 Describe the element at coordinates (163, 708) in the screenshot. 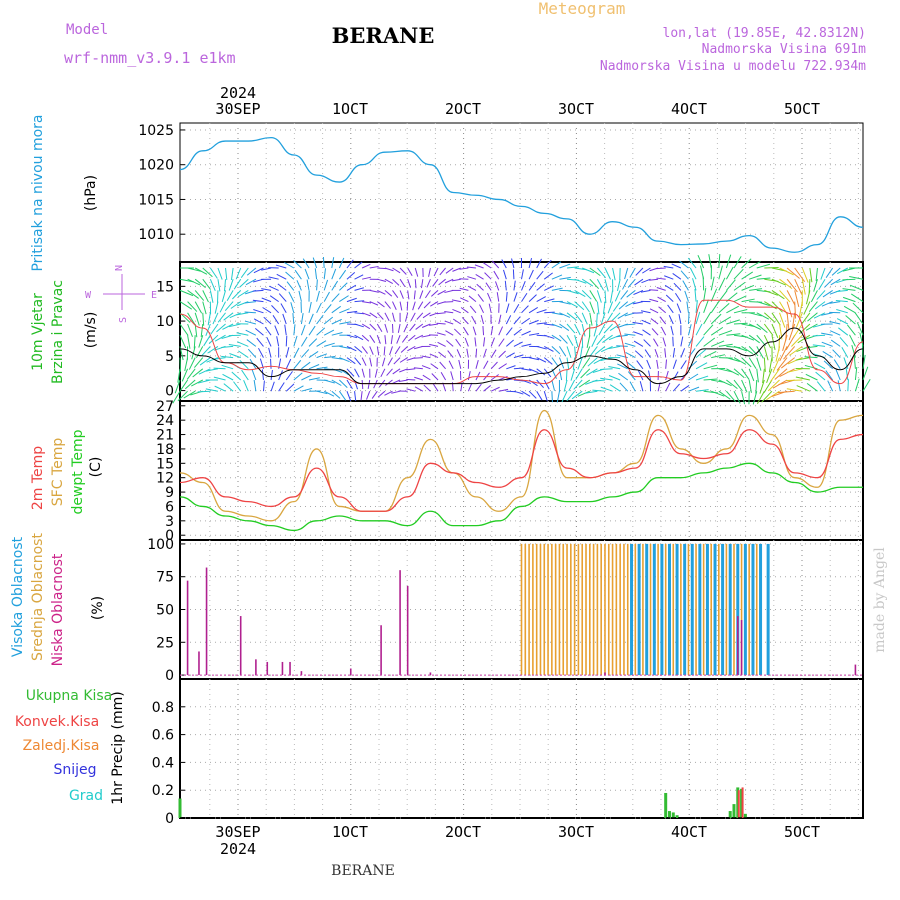

I see `y-tick-label: 0.8` at that location.